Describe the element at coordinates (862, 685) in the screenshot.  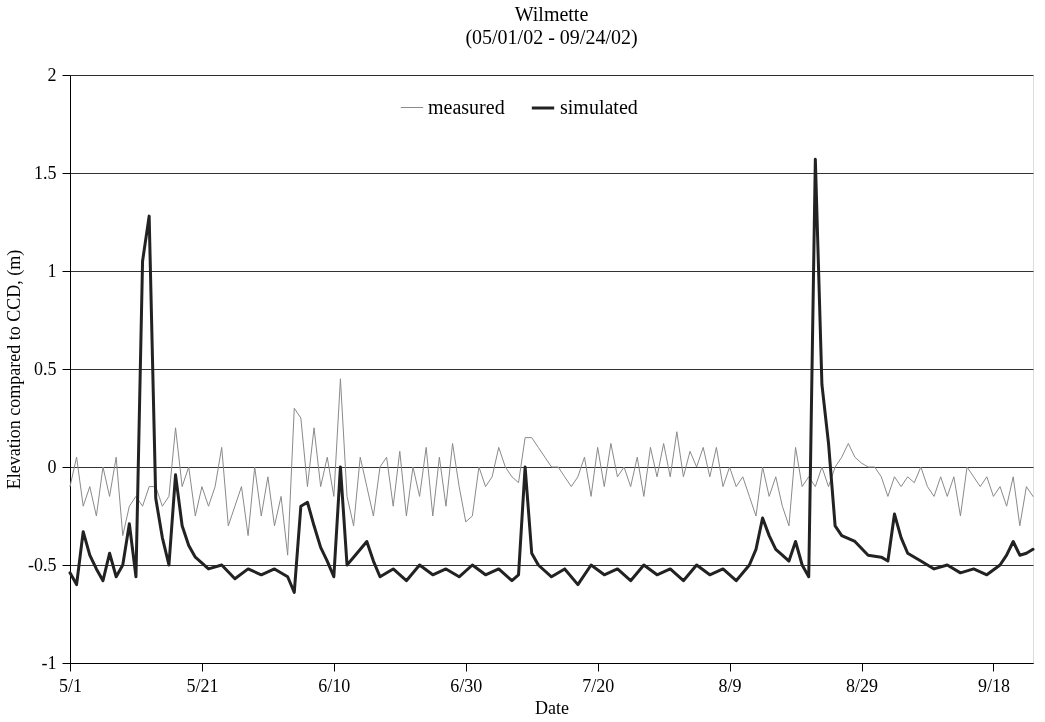
I see `x-tick-label: 8/29` at that location.